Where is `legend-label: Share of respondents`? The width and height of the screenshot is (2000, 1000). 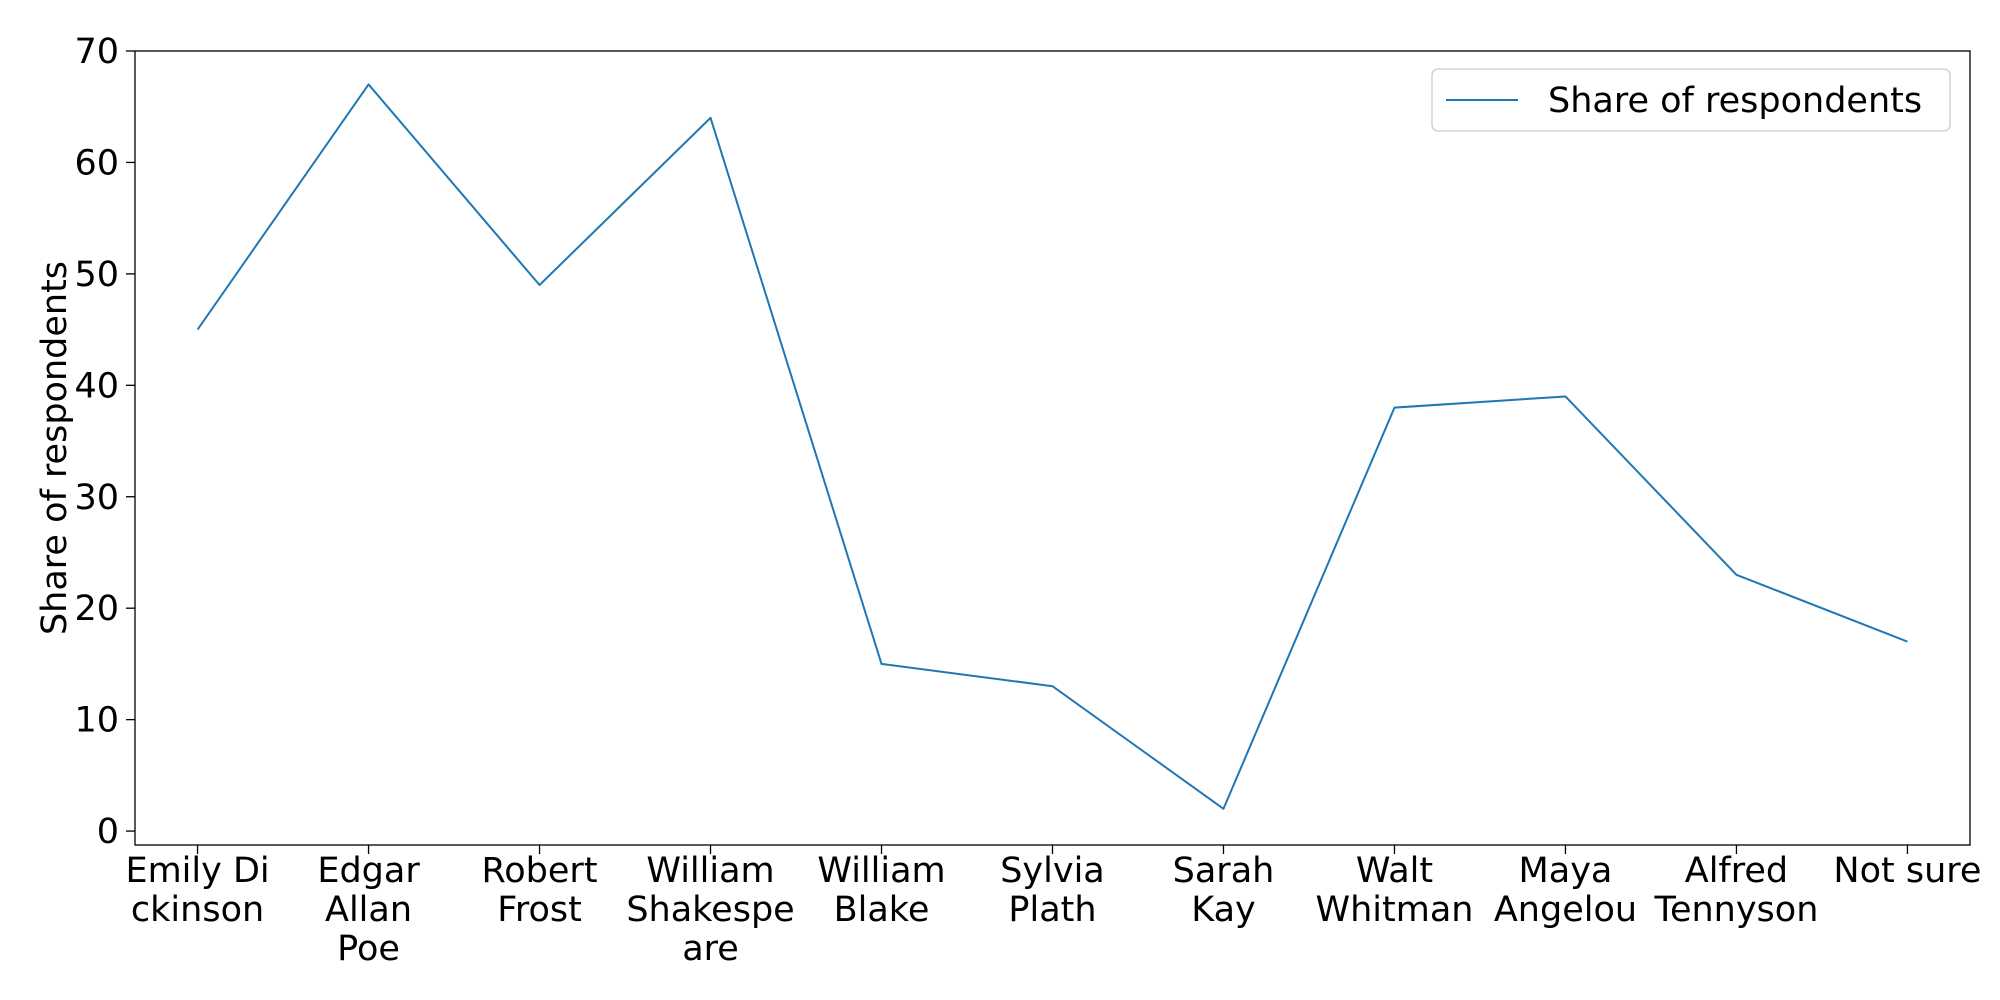 legend-label: Share of respondents is located at coordinates (1735, 101).